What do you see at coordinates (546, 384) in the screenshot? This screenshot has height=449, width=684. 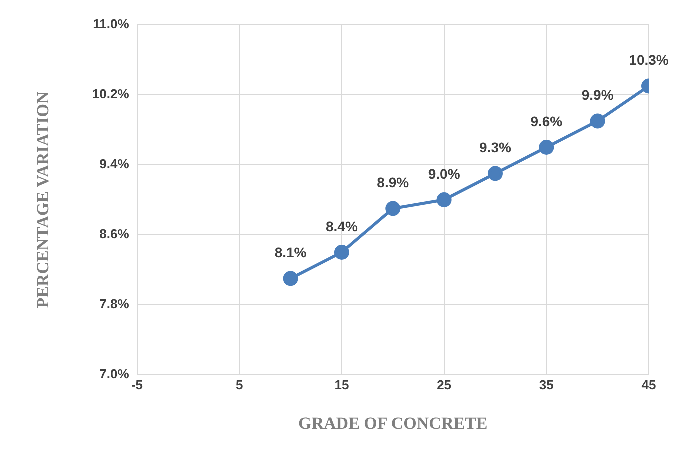 I see `x-tick-label: 35` at bounding box center [546, 384].